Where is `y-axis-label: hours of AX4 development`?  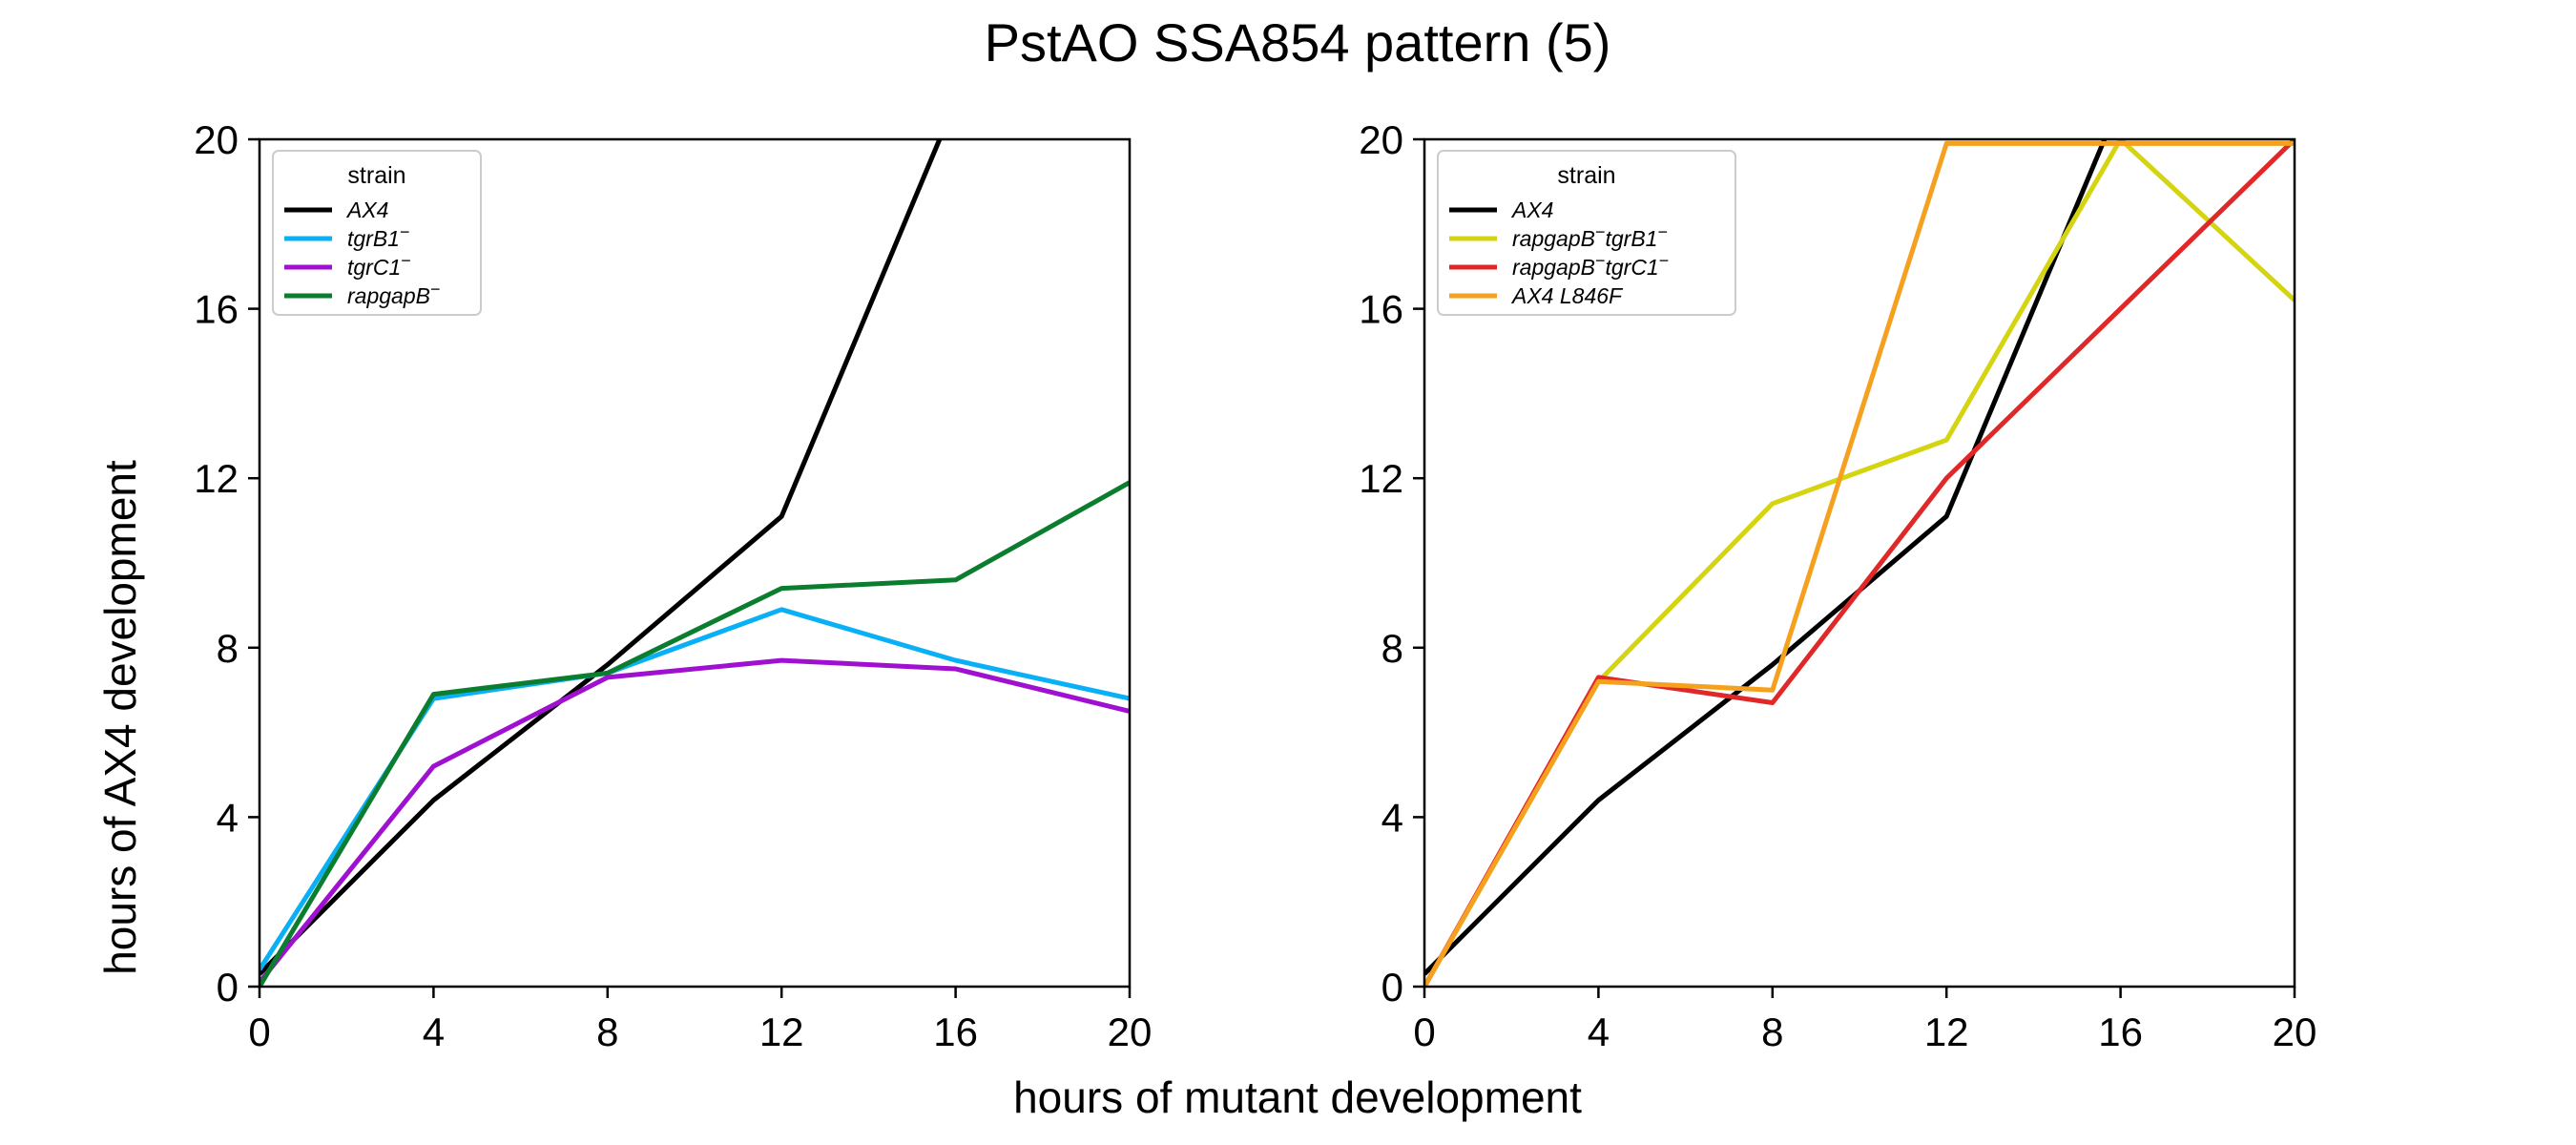 y-axis-label: hours of AX4 development is located at coordinates (120, 717).